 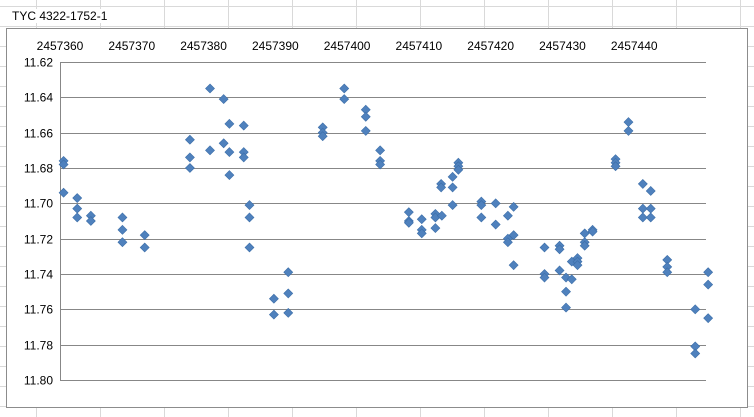 What do you see at coordinates (131, 46) in the screenshot?
I see `x-tick-label: 2457370` at bounding box center [131, 46].